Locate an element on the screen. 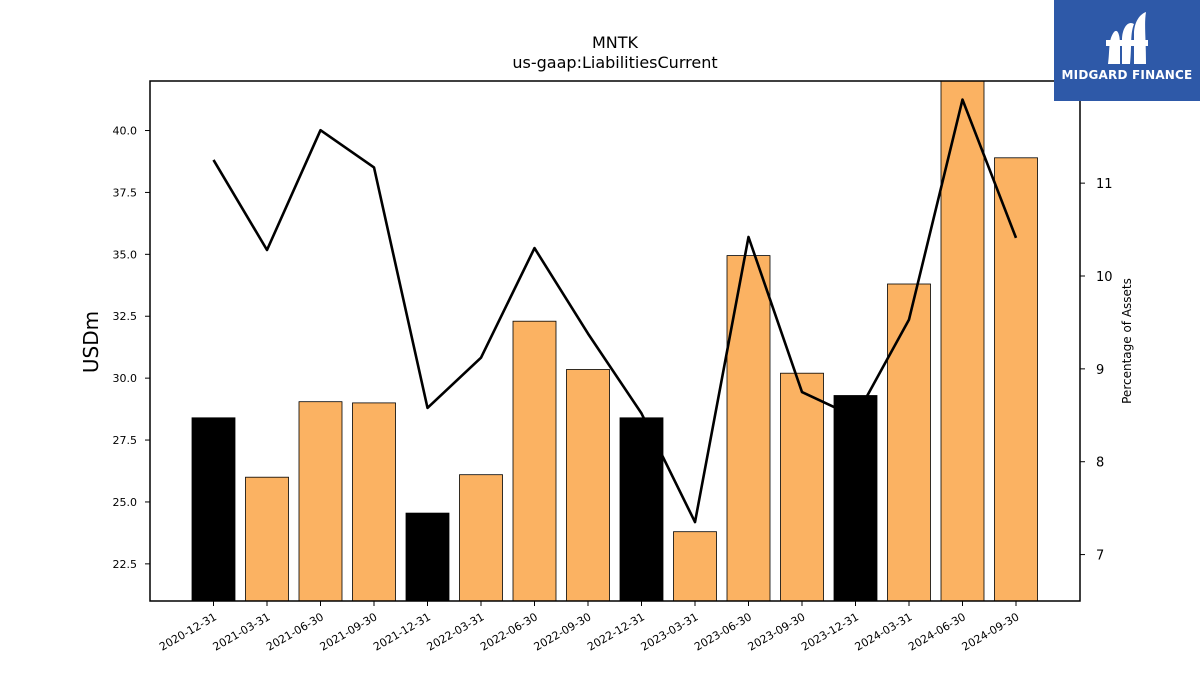  x-tick-label: 2022-12-31 is located at coordinates (616, 631).